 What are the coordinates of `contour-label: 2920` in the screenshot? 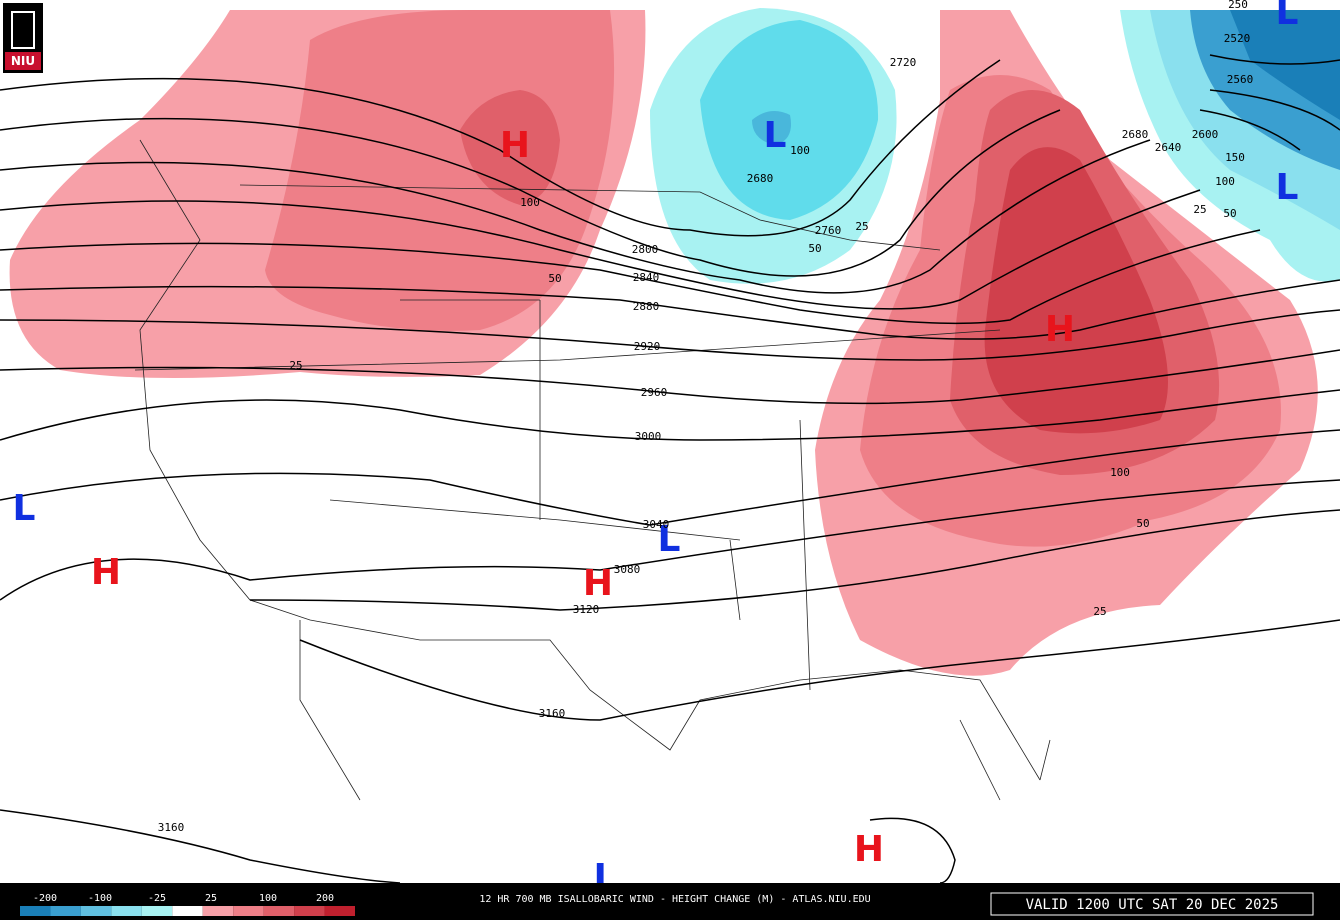 It's located at (647, 346).